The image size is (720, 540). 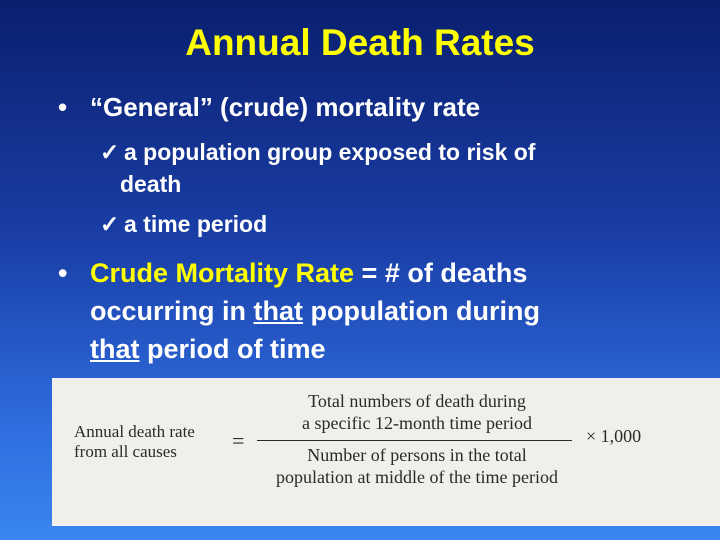 What do you see at coordinates (222, 273) in the screenshot?
I see `highlight-term: Crude Mortality Rate` at bounding box center [222, 273].